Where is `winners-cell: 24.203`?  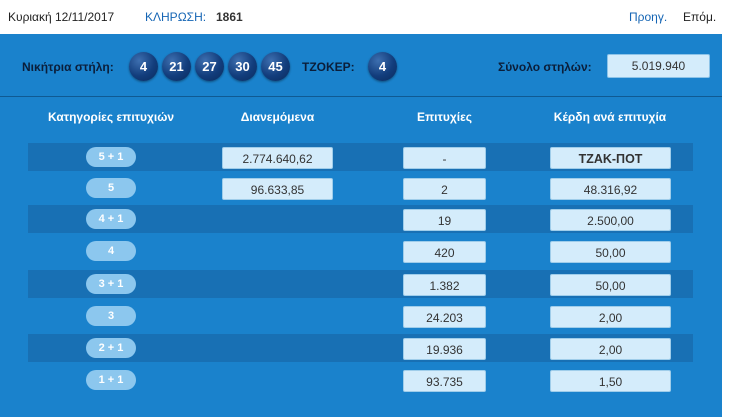
winners-cell: 24.203 is located at coordinates (444, 317).